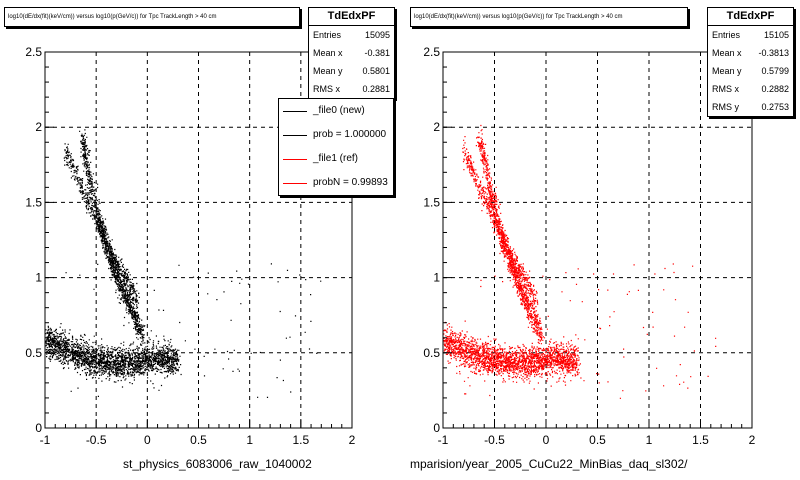  What do you see at coordinates (775, 89) in the screenshot?
I see `right-stats-value: 0.2882` at bounding box center [775, 89].